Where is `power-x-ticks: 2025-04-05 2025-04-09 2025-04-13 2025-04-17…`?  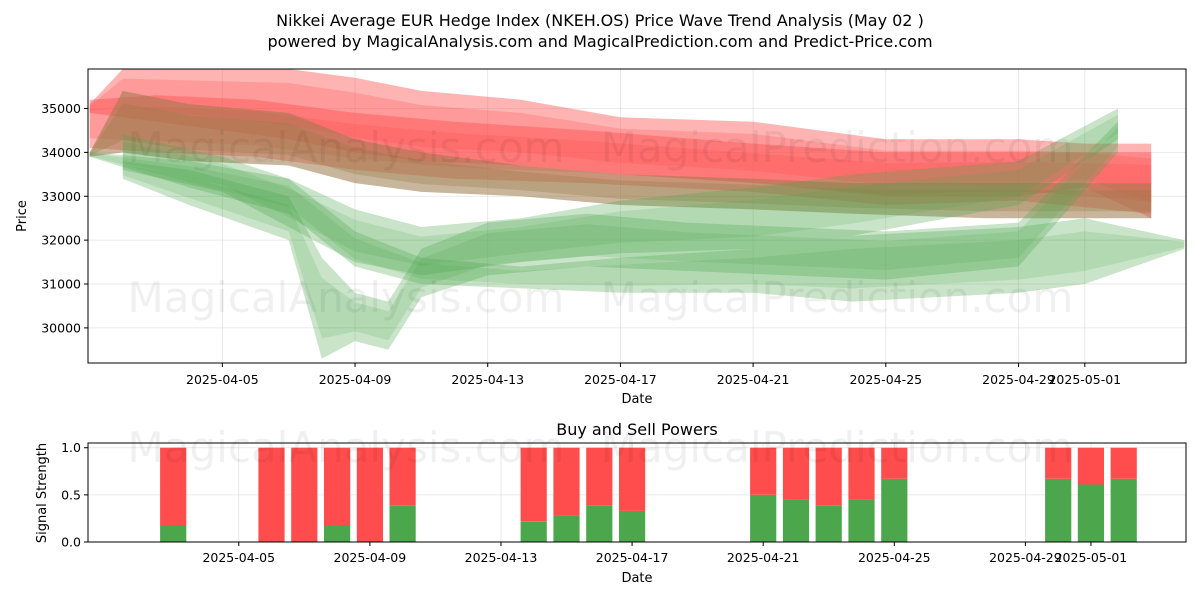
power-x-ticks: 2025-04-05 2025-04-09 2025-04-13 2025-04-17… is located at coordinates (664, 553).